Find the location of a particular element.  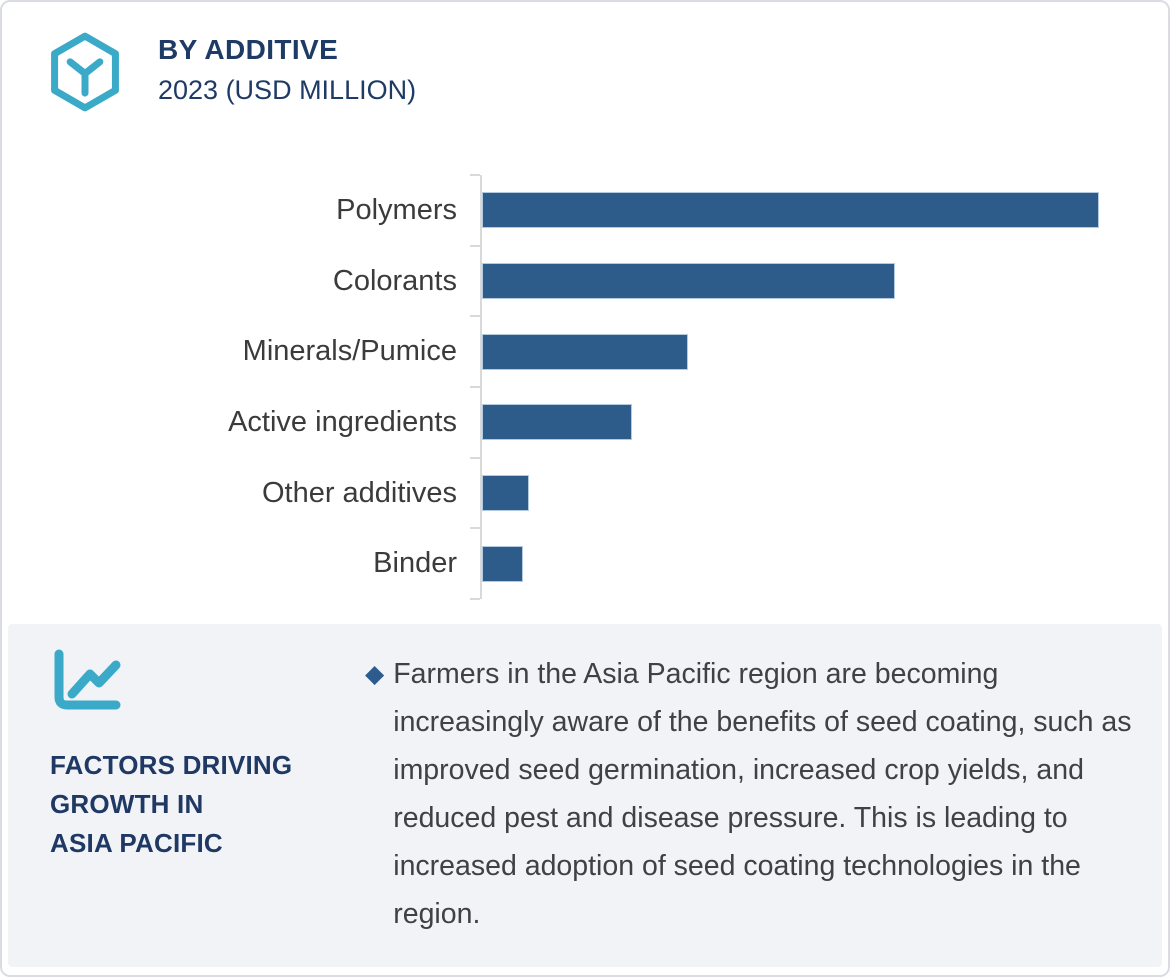

category-label: Active ingredients is located at coordinates (342, 421).